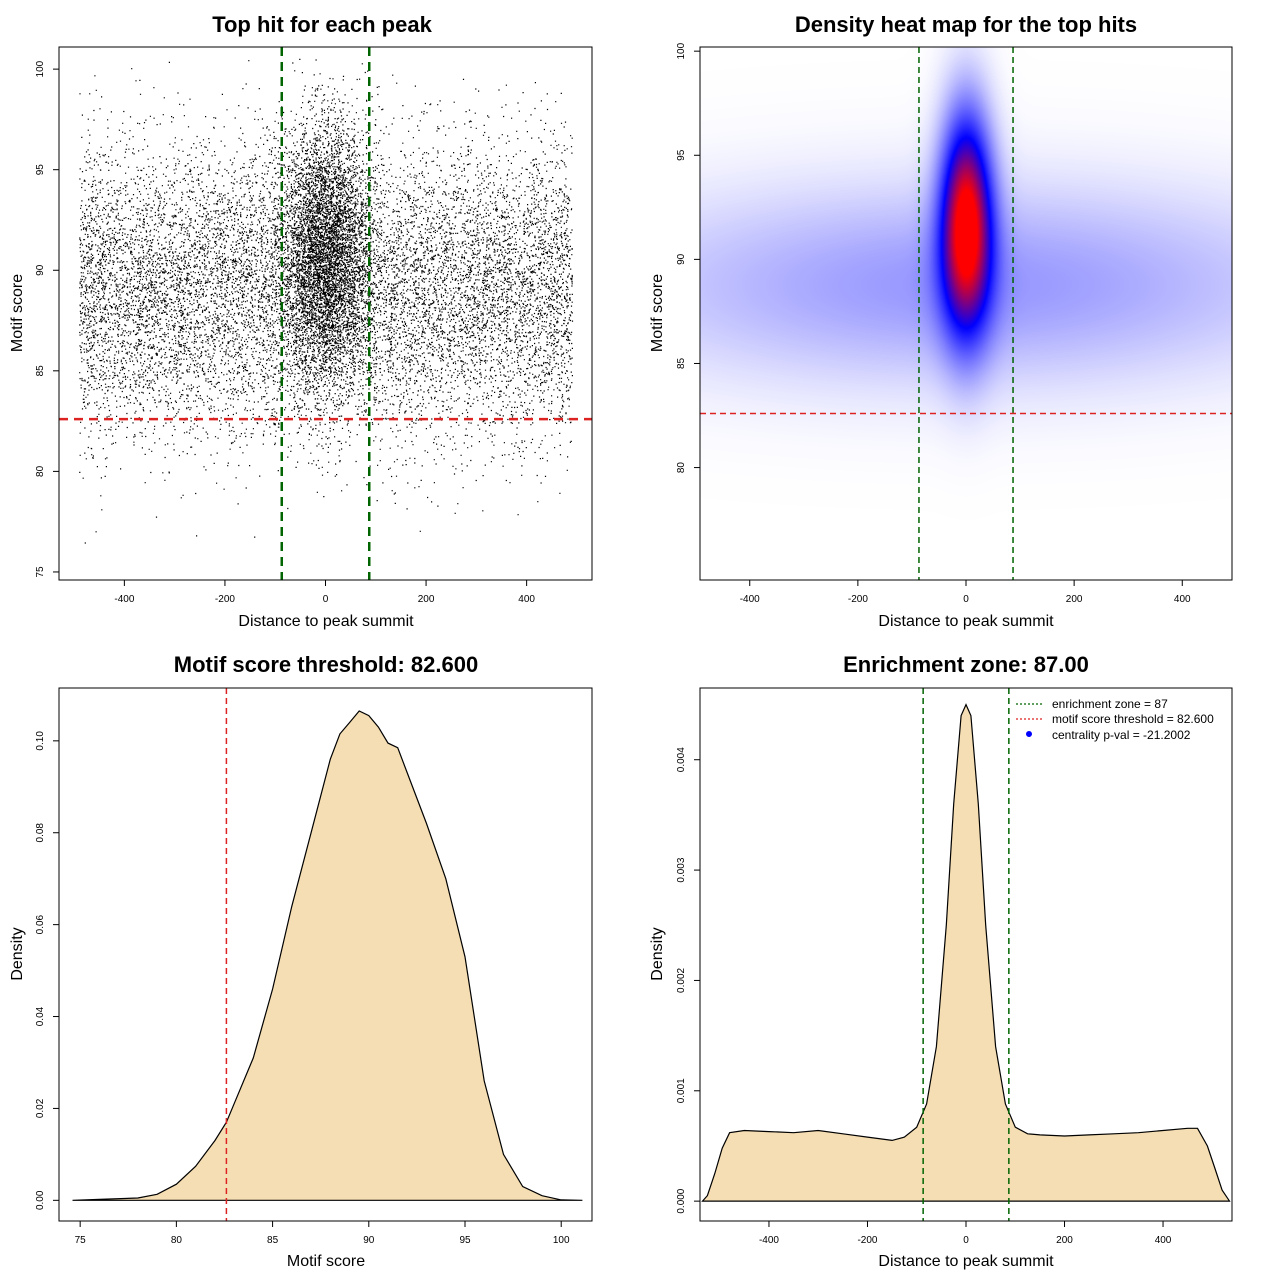 Image resolution: width=1280 pixels, height=1280 pixels. What do you see at coordinates (40, 833) in the screenshot?
I see `score-density-y-tick-label: 0.08` at bounding box center [40, 833].